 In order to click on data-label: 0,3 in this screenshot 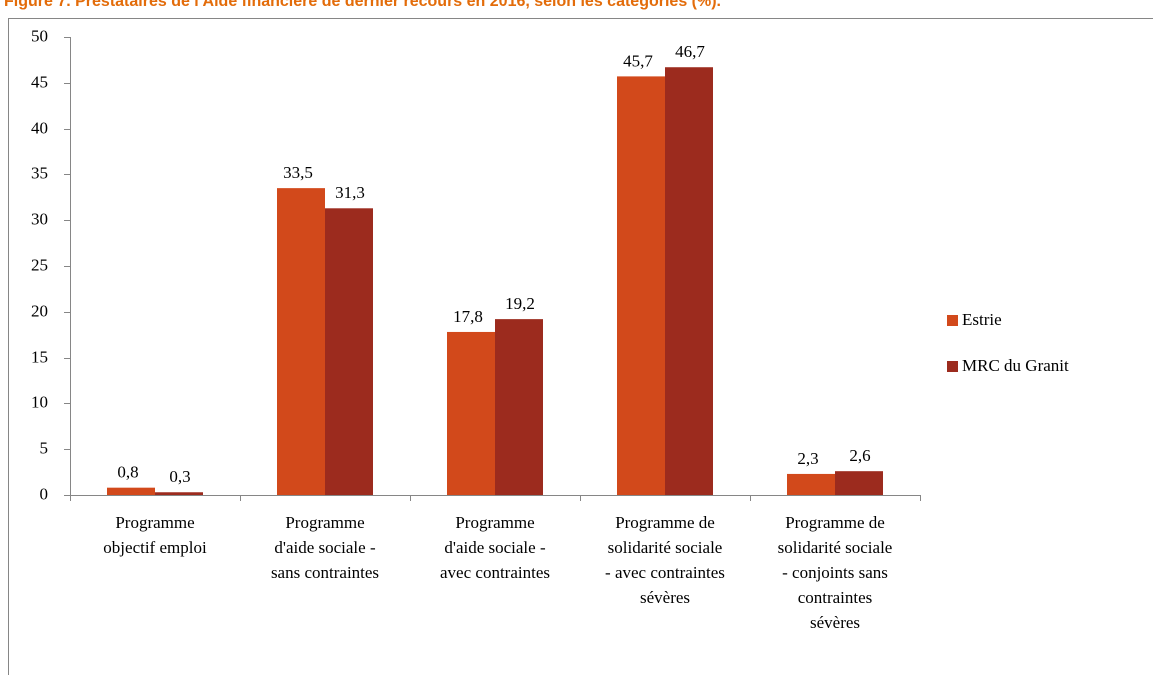, I will do `click(179, 476)`.